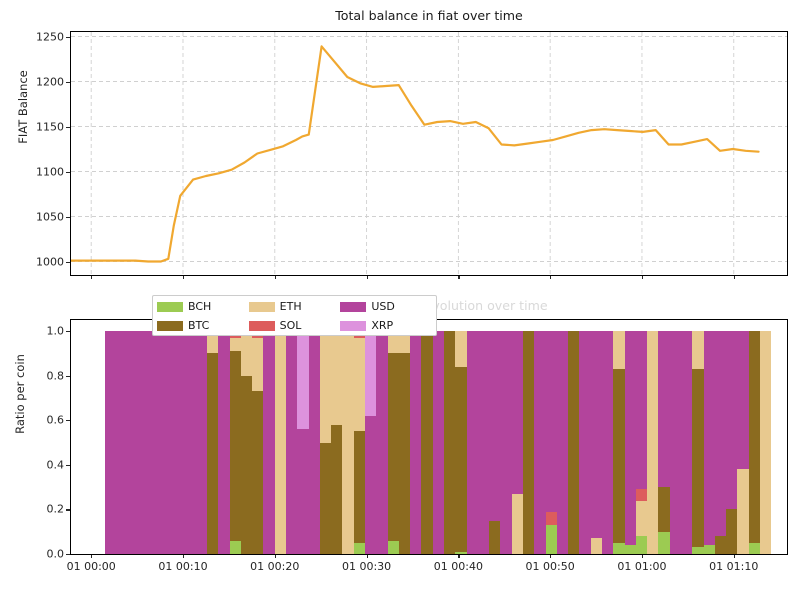  Describe the element at coordinates (55, 376) in the screenshot. I see `bar-chart-y-tick-label: 0.8` at that location.